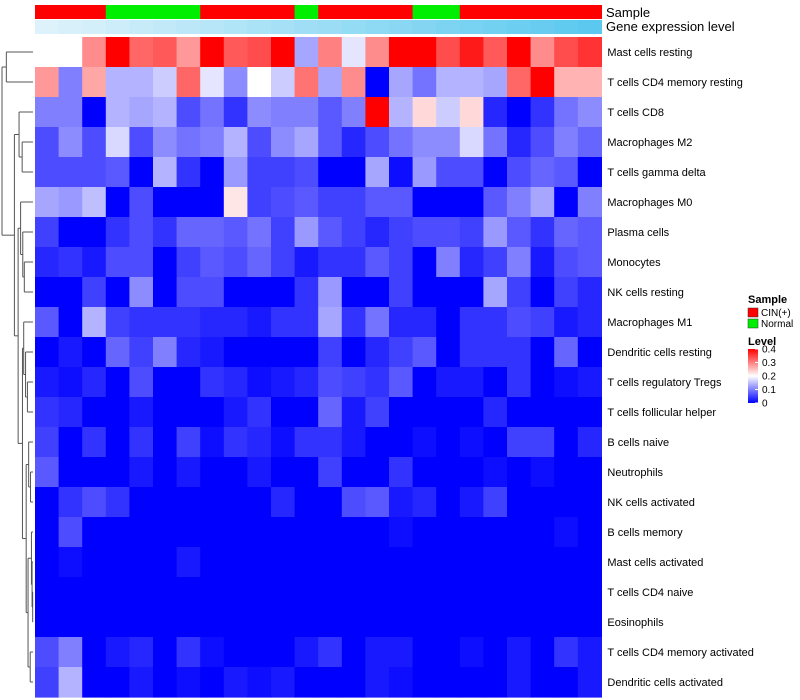  I want to click on row-label-t-cells-cd4-naive: T cells CD4 naive, so click(650, 593).